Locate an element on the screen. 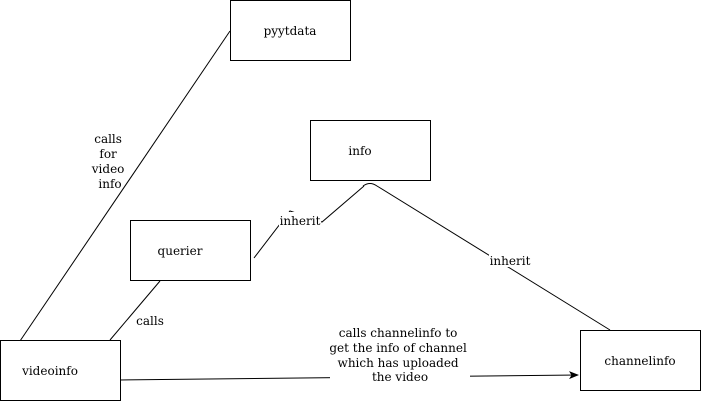  edge-label-line: the video is located at coordinates (400, 377).